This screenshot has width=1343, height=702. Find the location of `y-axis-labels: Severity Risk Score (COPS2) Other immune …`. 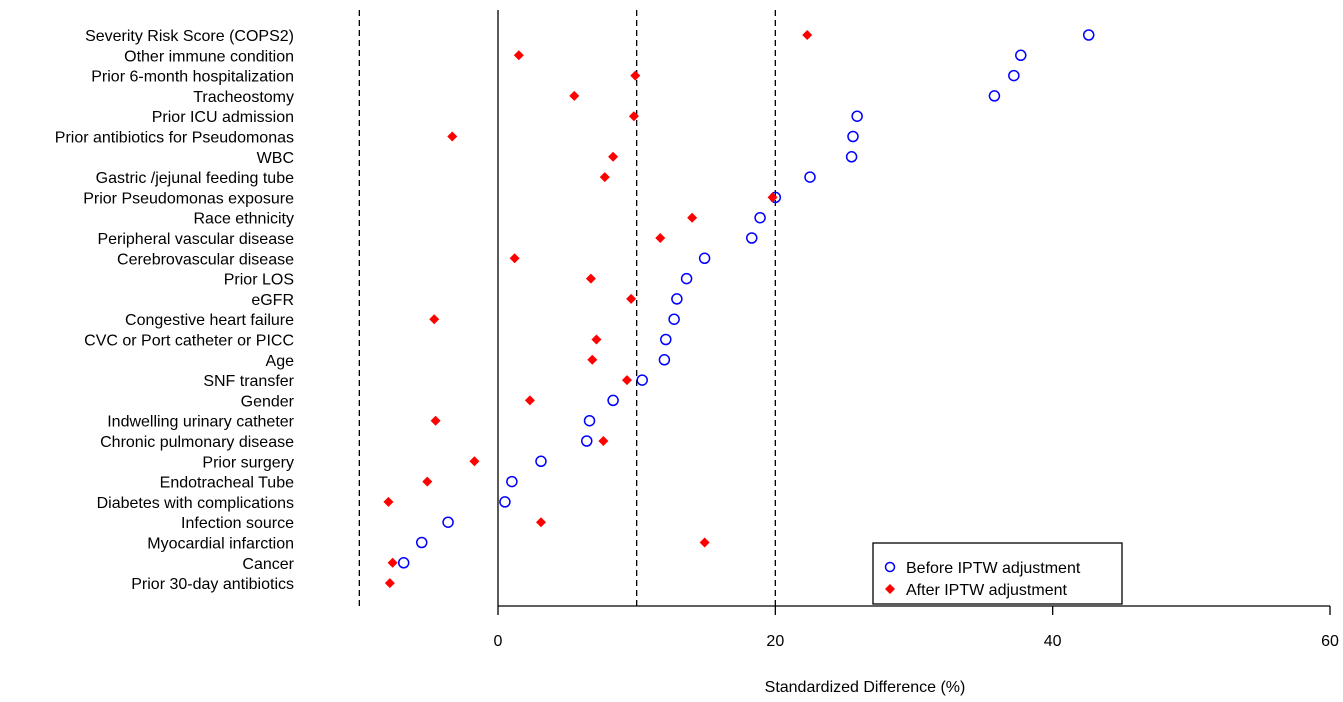

y-axis-labels: Severity Risk Score (COPS2) Other immune … is located at coordinates (175, 310).